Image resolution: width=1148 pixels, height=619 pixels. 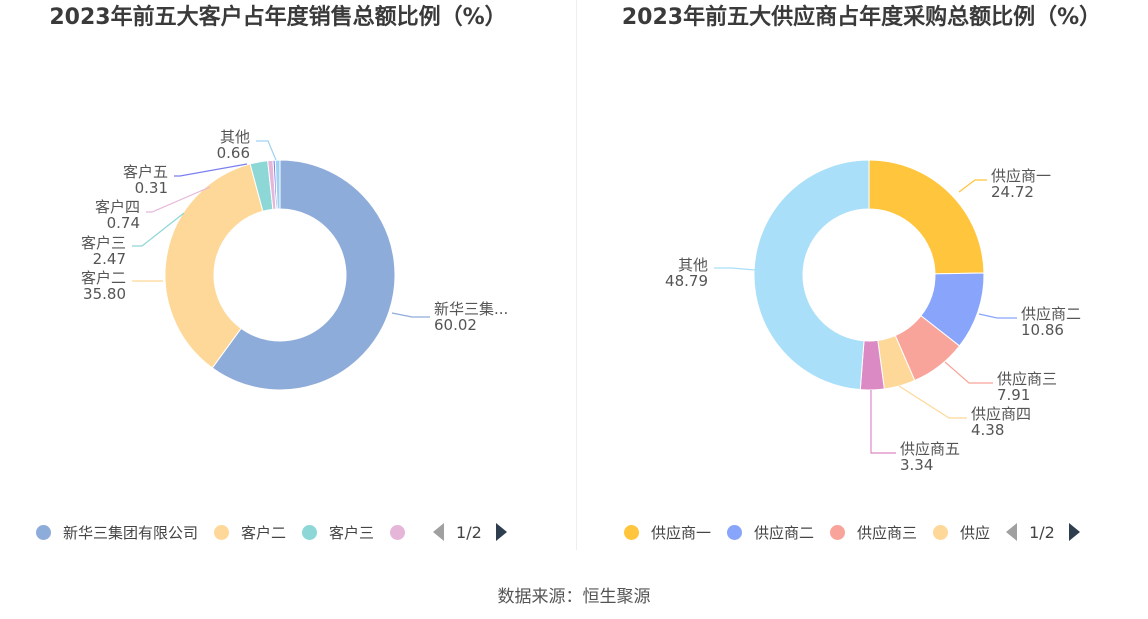 I want to click on slice-label: 客户四, so click(x=117, y=207).